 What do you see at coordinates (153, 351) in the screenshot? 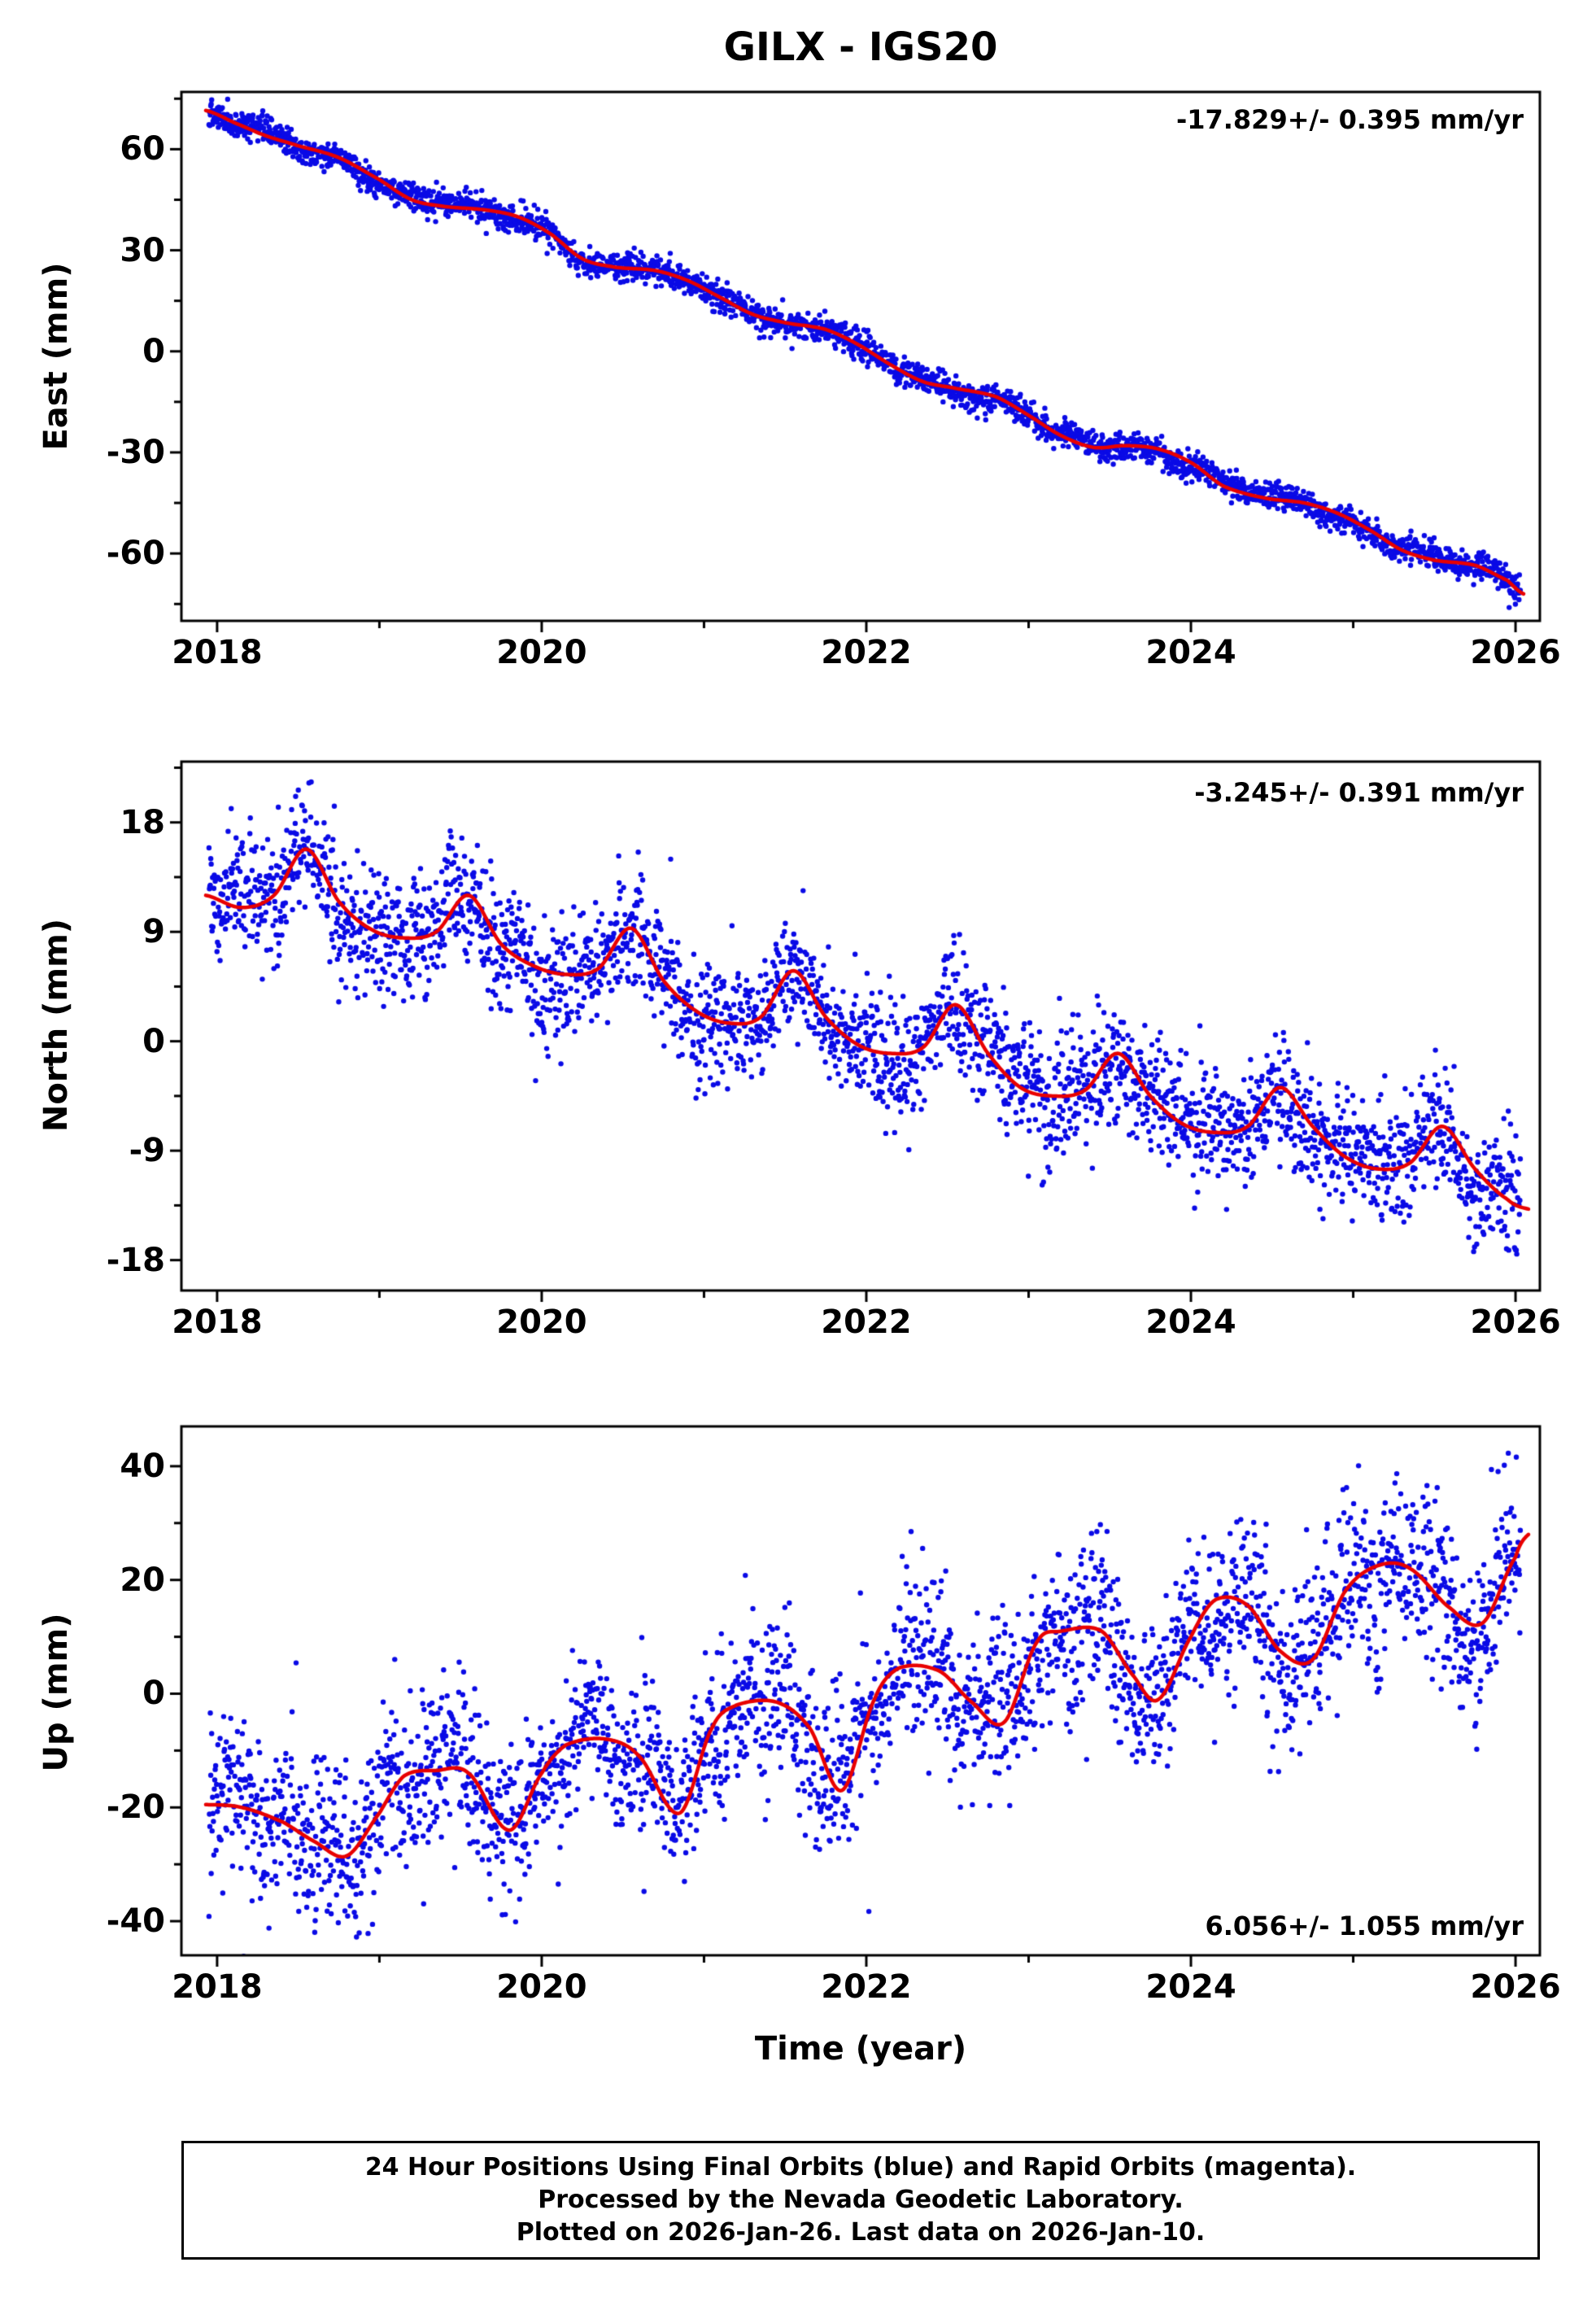
I see `east-y-tick-label: 0` at bounding box center [153, 351].